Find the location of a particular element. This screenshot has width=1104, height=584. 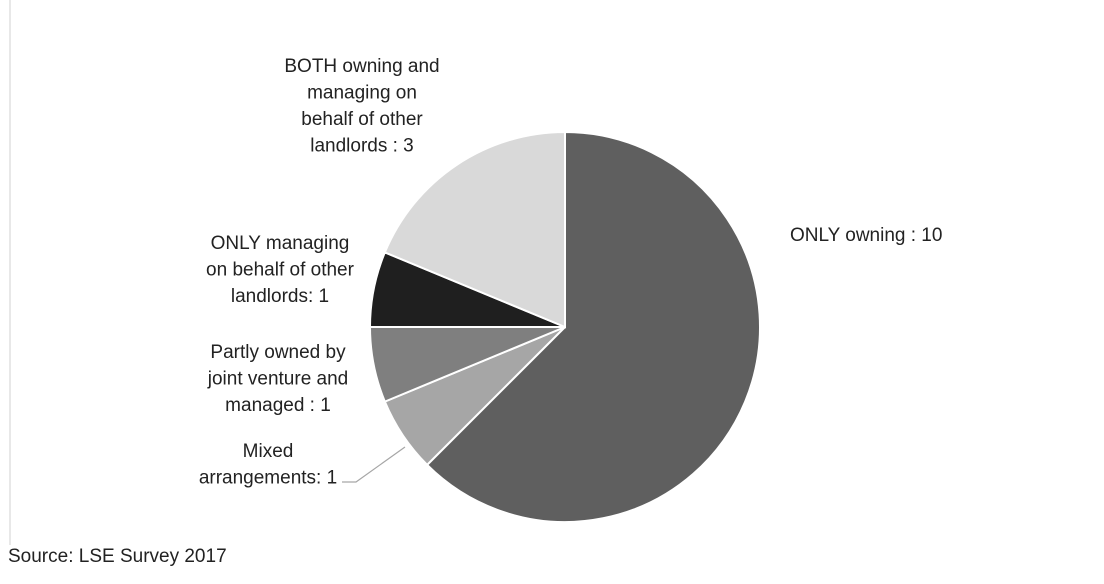

source-note: Source: LSE Survey 2017 is located at coordinates (117, 556).